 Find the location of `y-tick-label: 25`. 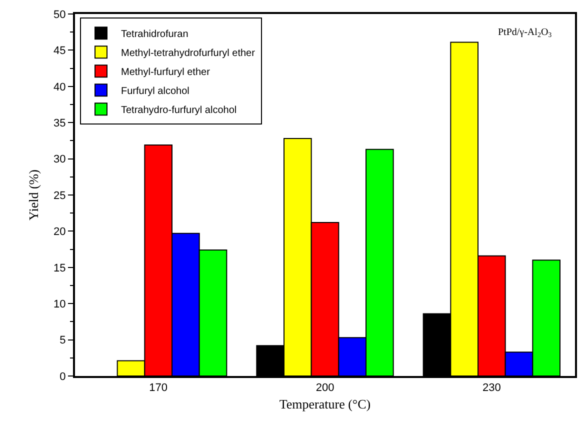

y-tick-label: 25 is located at coordinates (60, 196).